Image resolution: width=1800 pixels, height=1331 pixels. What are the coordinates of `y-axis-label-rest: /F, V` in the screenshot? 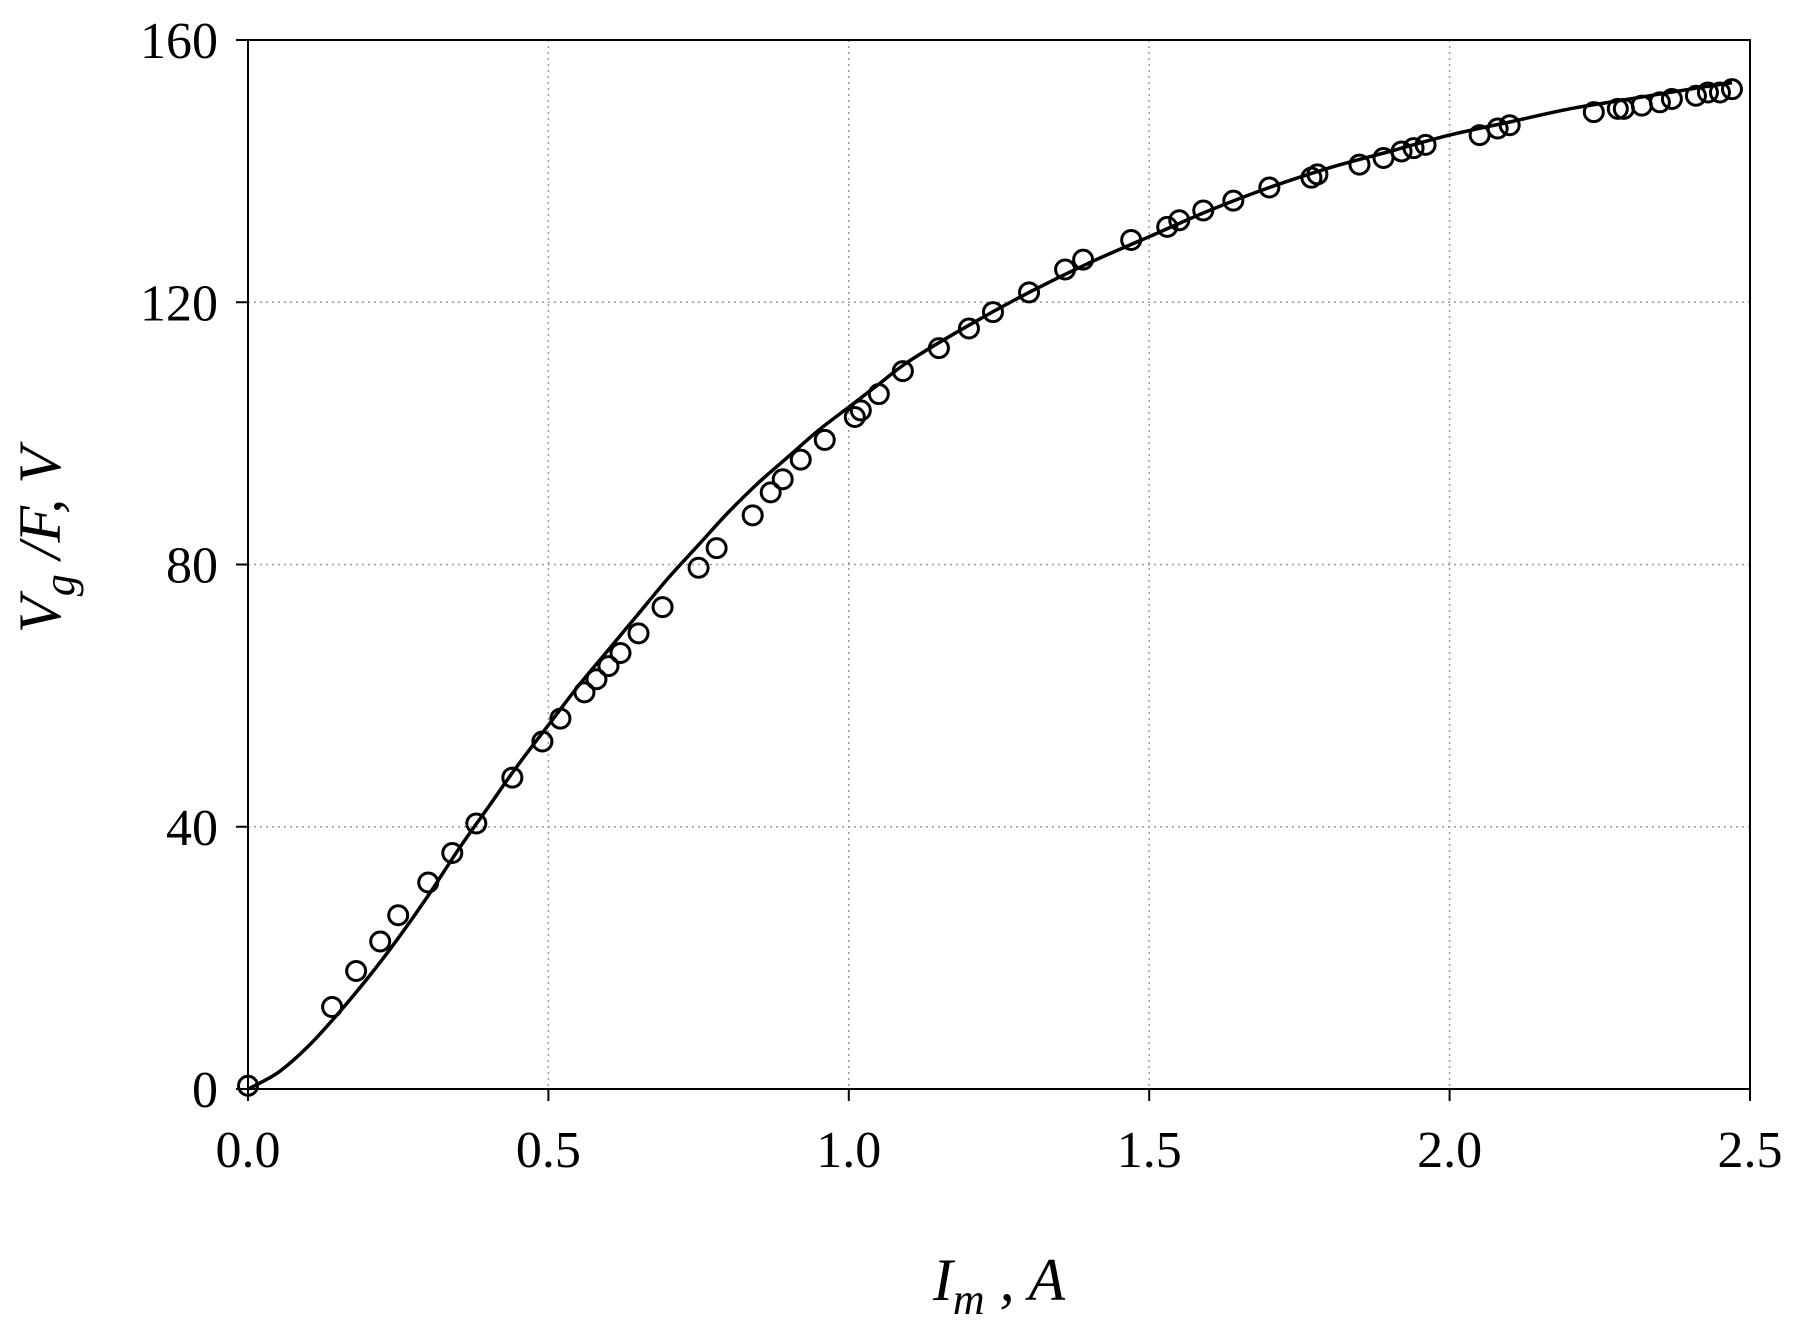 It's located at (40, 508).